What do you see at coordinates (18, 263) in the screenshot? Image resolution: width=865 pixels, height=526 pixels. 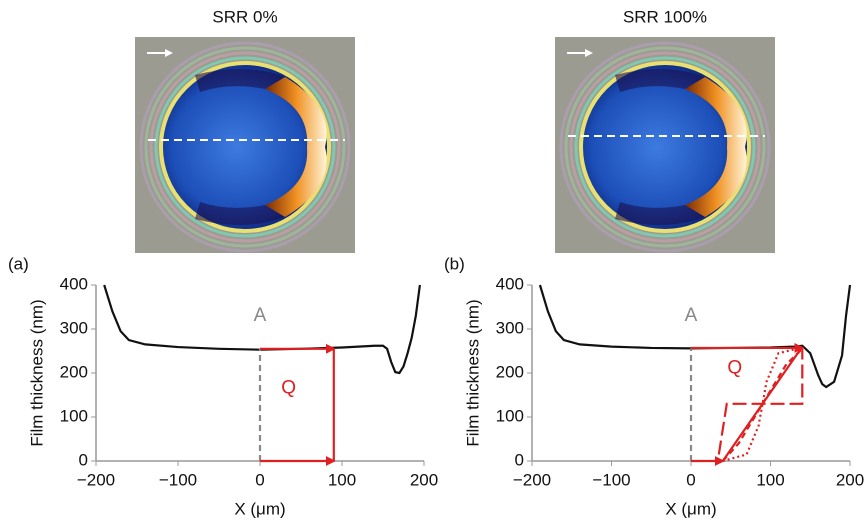 I see `panel-label: (a)` at bounding box center [18, 263].